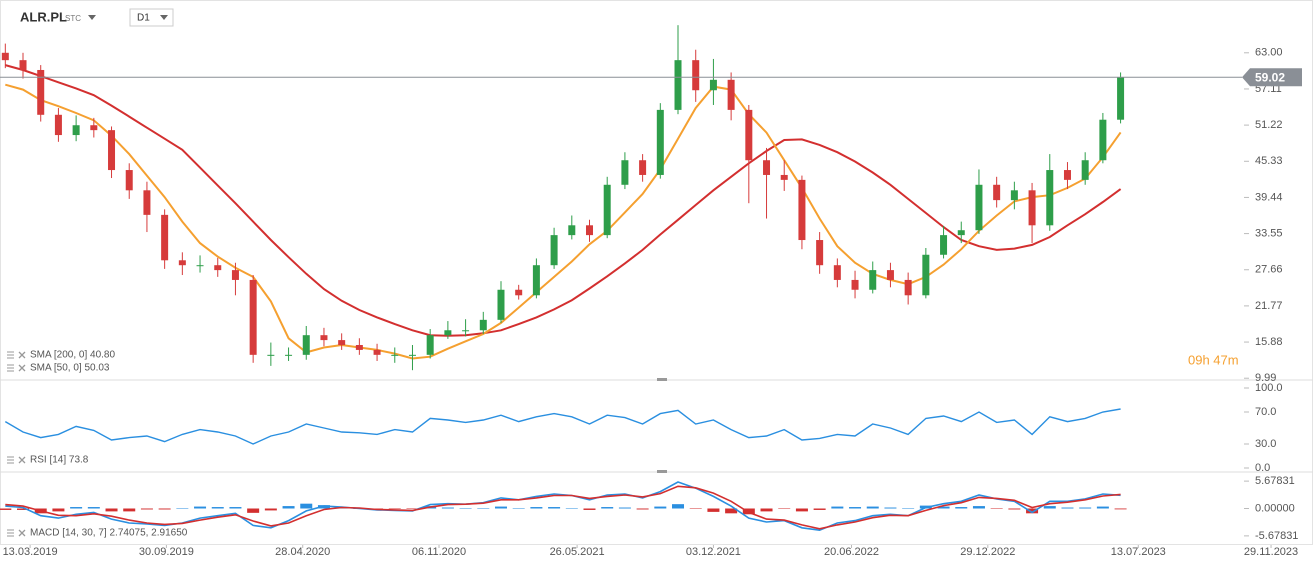 Image resolution: width=1314 pixels, height=569 pixels. Describe the element at coordinates (563, 507) in the screenshot. I see `series-line` at that location.